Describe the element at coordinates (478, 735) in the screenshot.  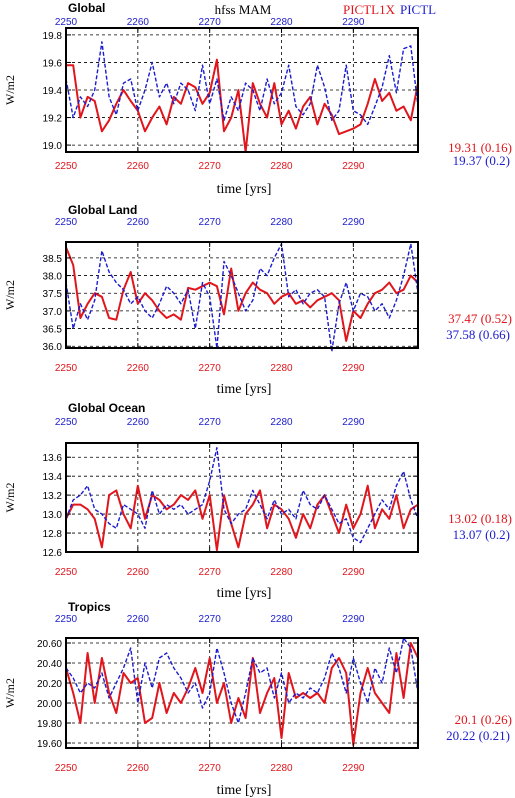
I see `stats-blue: 20.22 (0.21)` at that location.